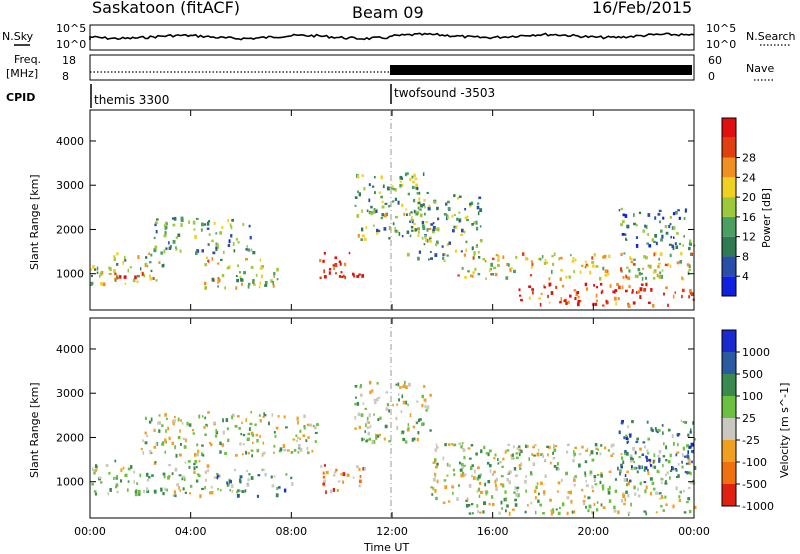 The height and width of the screenshot is (554, 800). I want to click on nsearch-tick-bottom: 10^0, so click(721, 44).